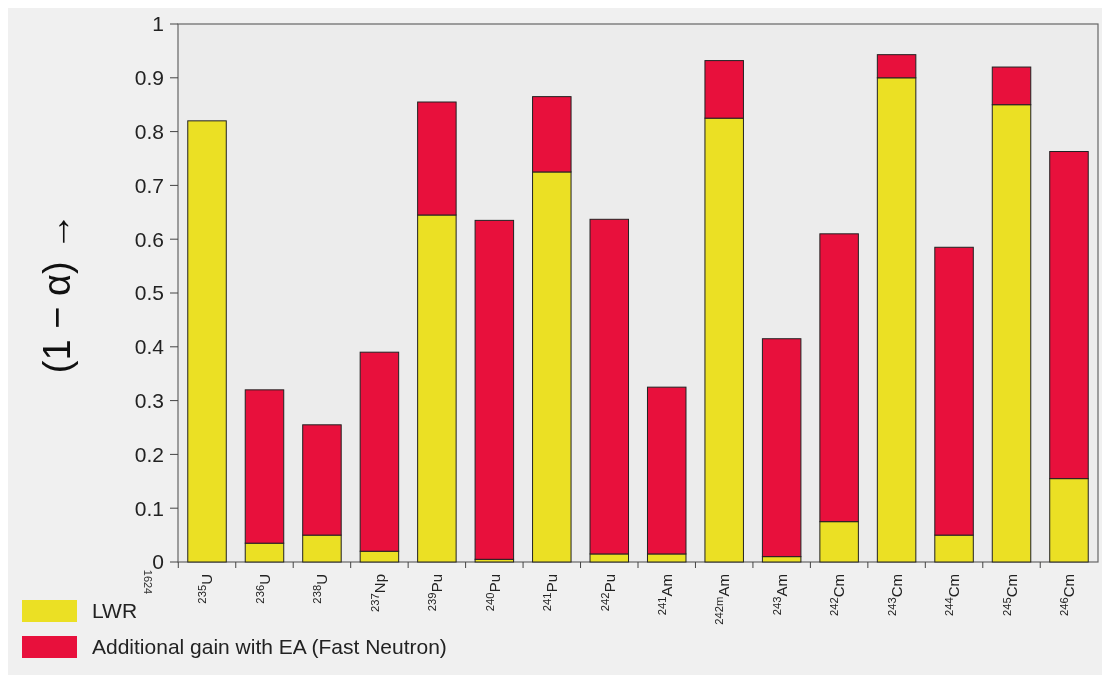  I want to click on y-tick-label: 0.9, so click(149, 78).